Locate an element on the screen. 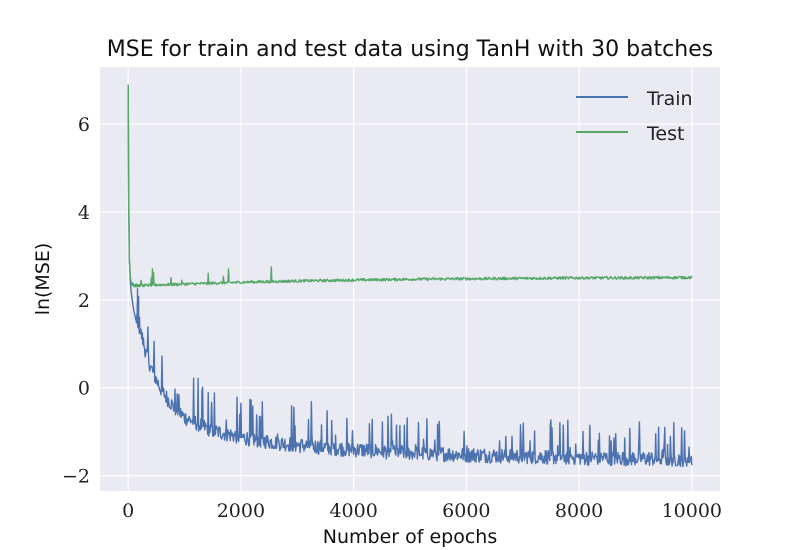  y-tick-label: 4 is located at coordinates (84, 213).